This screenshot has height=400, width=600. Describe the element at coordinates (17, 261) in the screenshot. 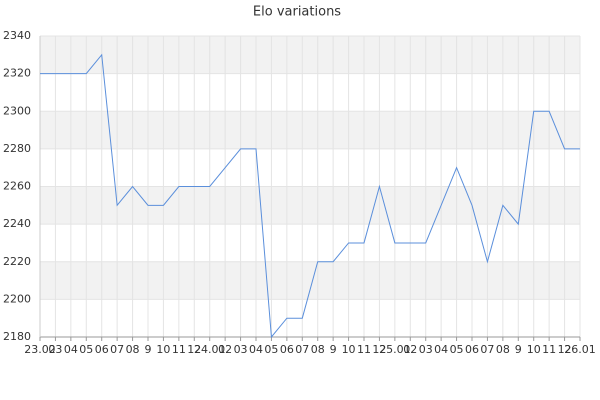

I see `y-tick-label: 2220` at that location.